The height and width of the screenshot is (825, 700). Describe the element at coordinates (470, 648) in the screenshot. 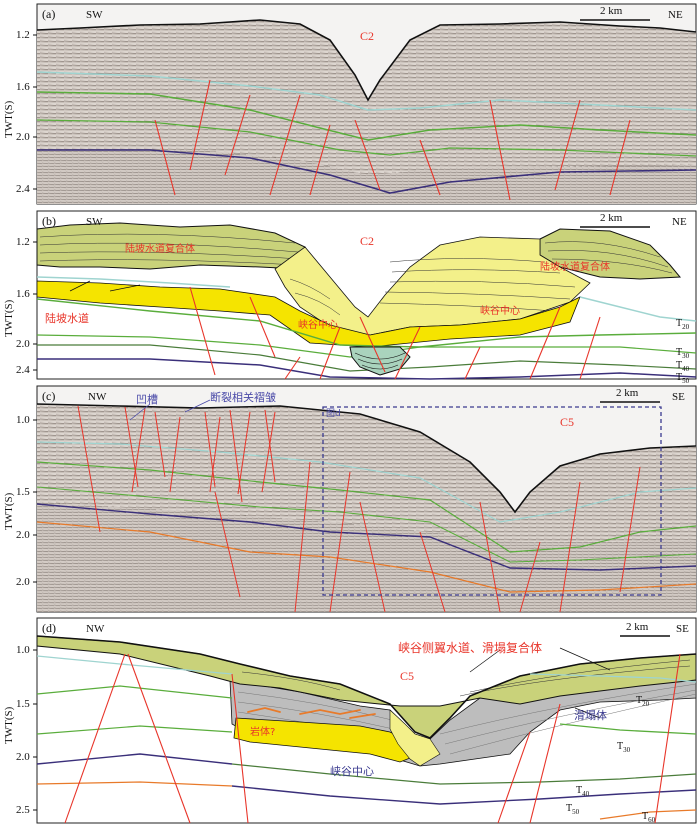

I see `flank-complex-label: 峡谷侧翼水道、滑塌复合体` at that location.